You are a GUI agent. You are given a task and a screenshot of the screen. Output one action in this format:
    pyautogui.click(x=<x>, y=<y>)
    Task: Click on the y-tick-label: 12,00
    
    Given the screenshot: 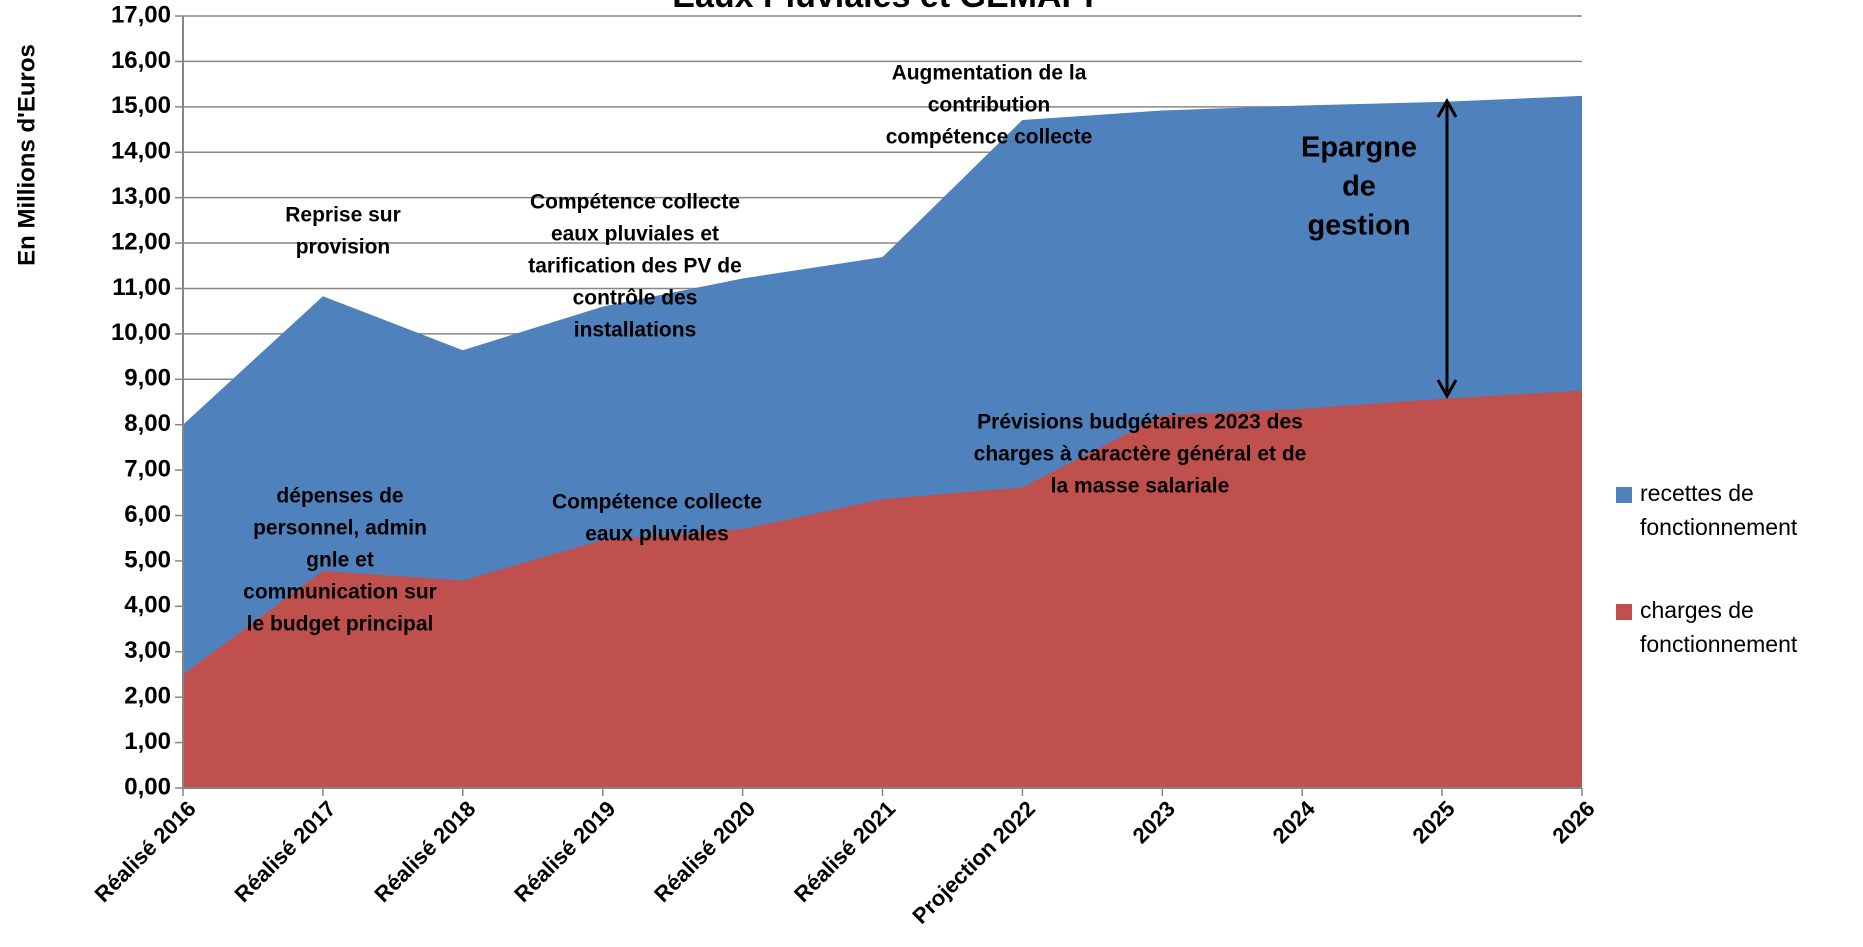 What is the action you would take?
    pyautogui.click(x=141, y=241)
    